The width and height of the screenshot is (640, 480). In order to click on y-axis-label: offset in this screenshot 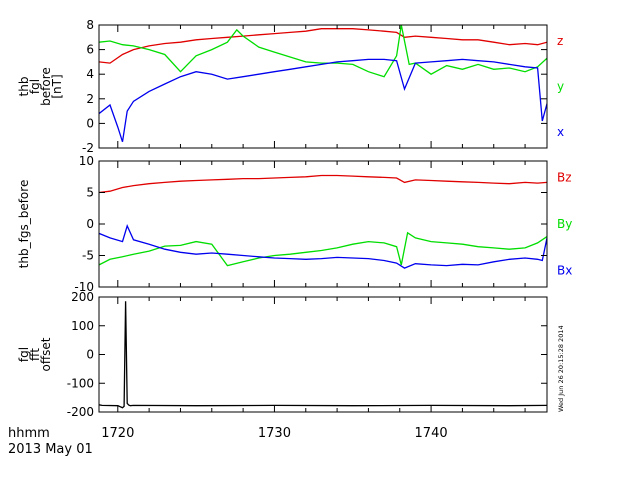, I will do `click(46, 354)`.